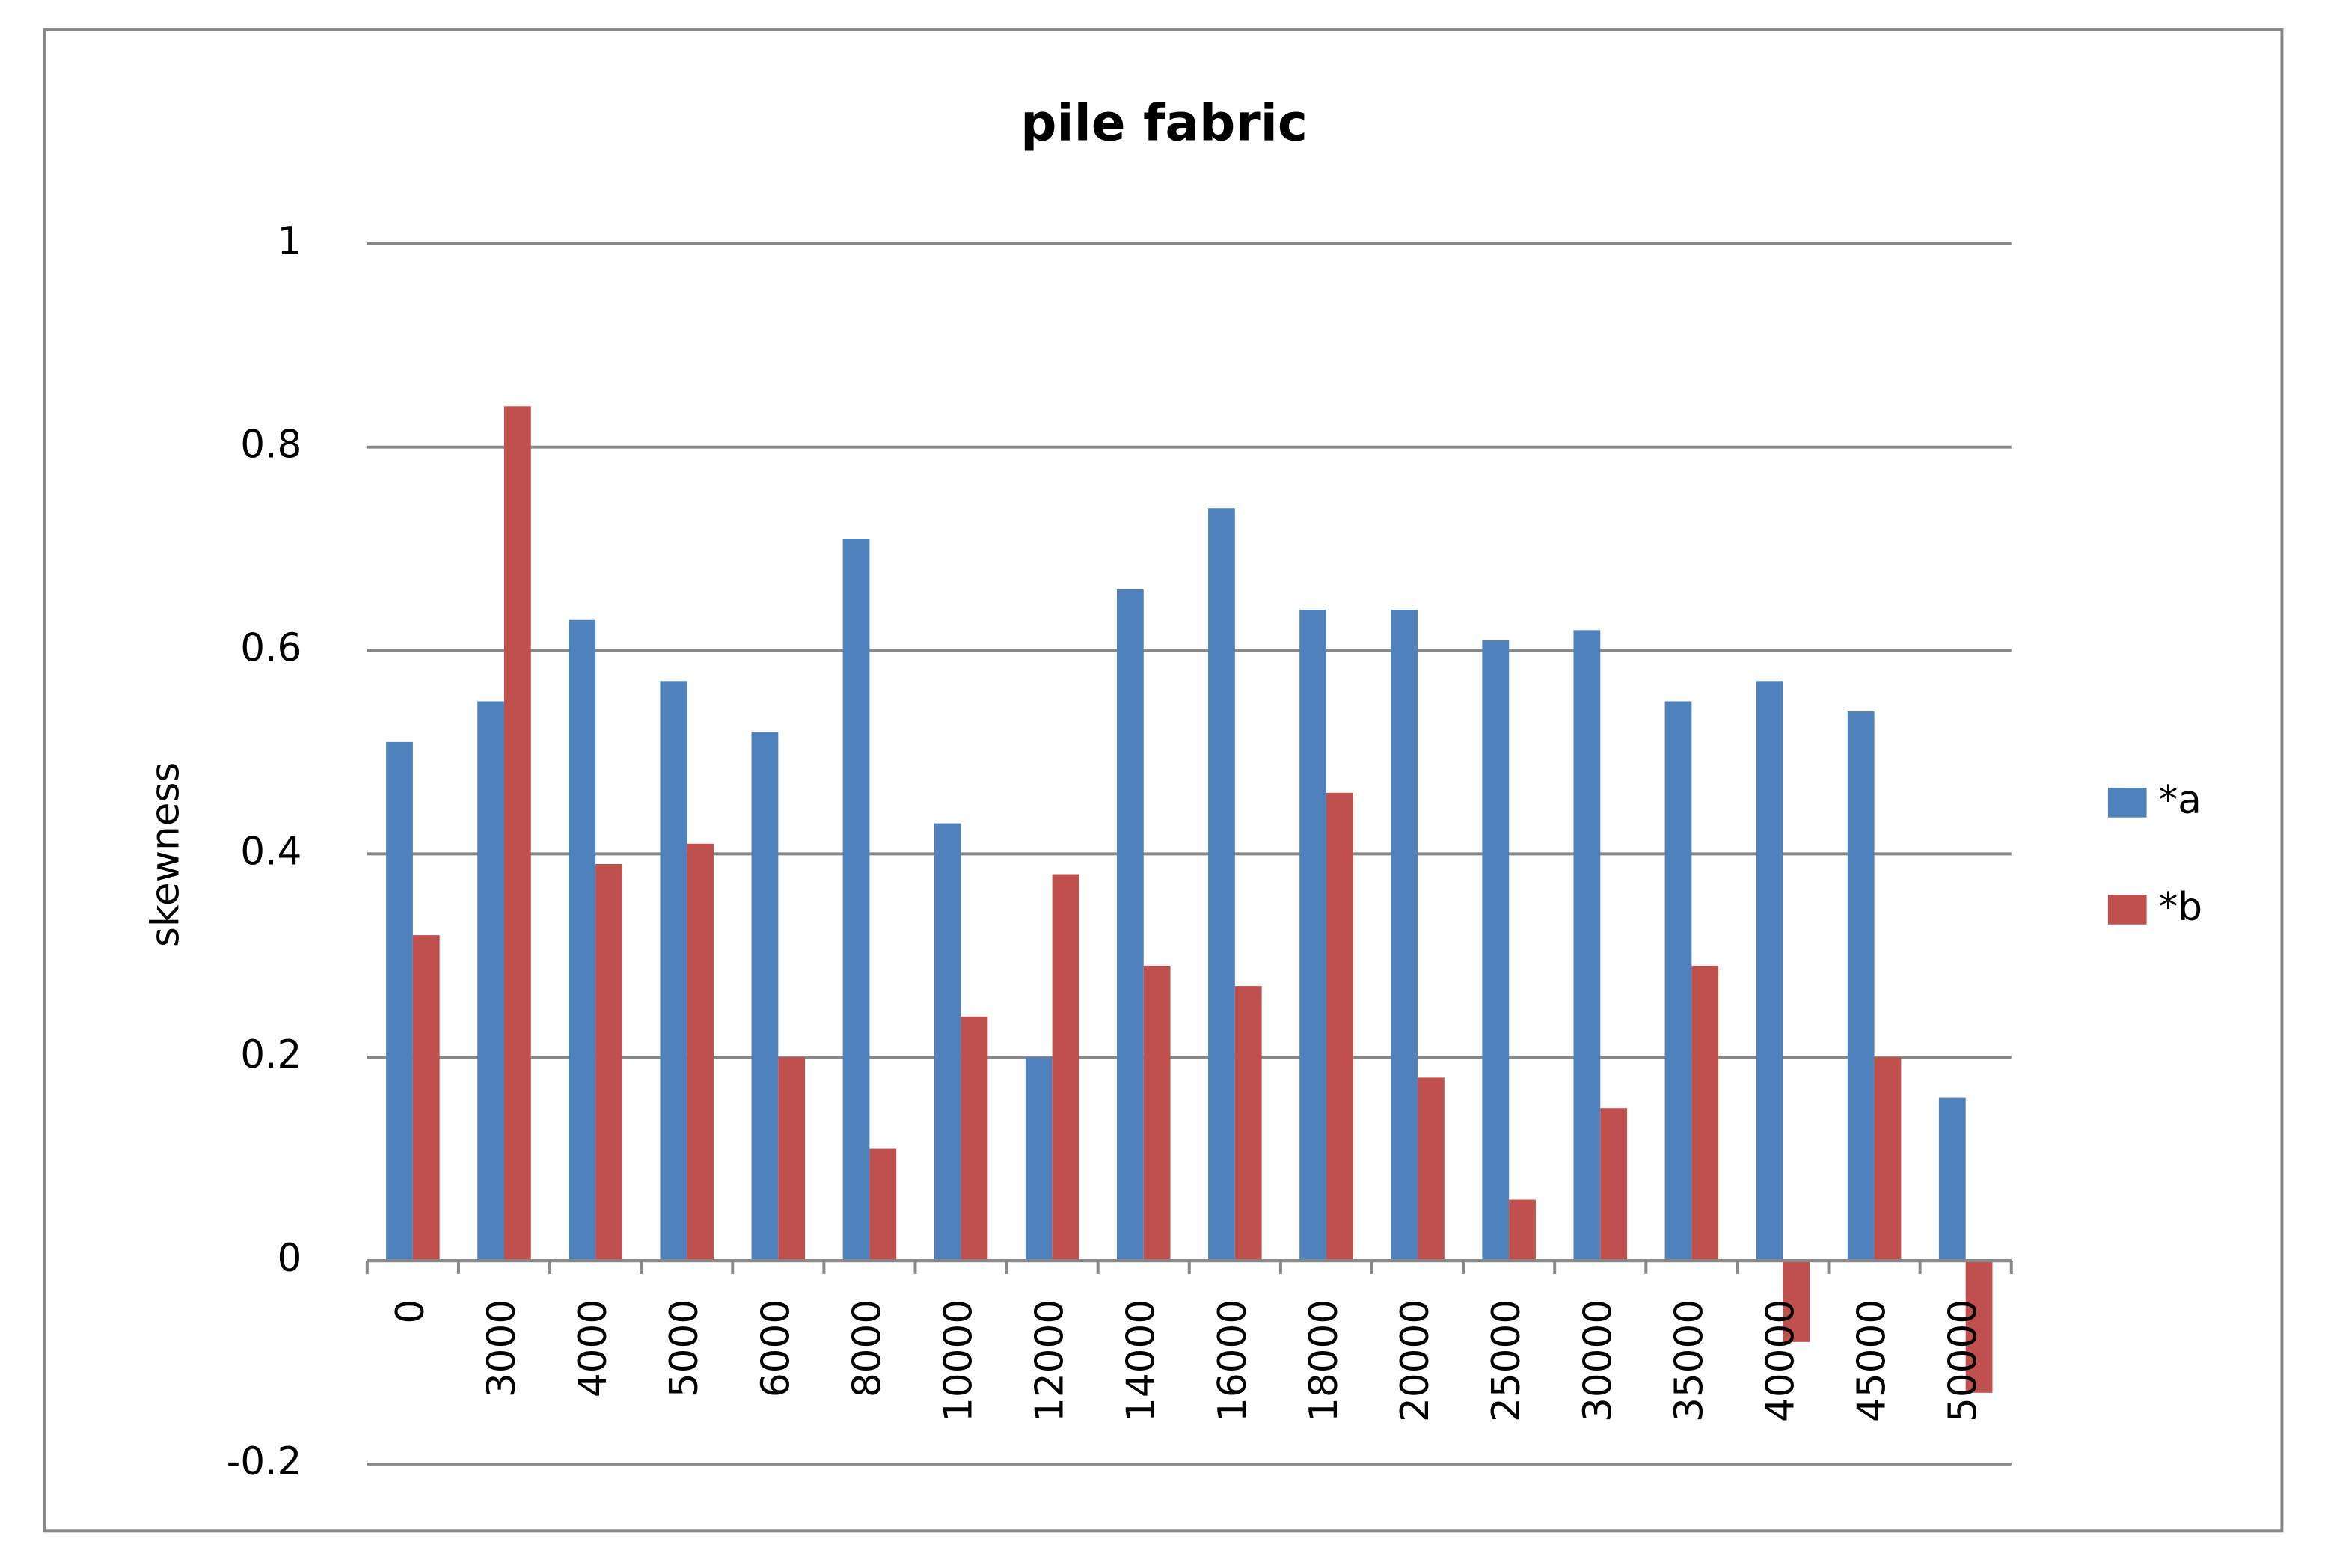 This screenshot has height=1568, width=2331. Describe the element at coordinates (290, 241) in the screenshot. I see `y-tick-label: 1` at that location.